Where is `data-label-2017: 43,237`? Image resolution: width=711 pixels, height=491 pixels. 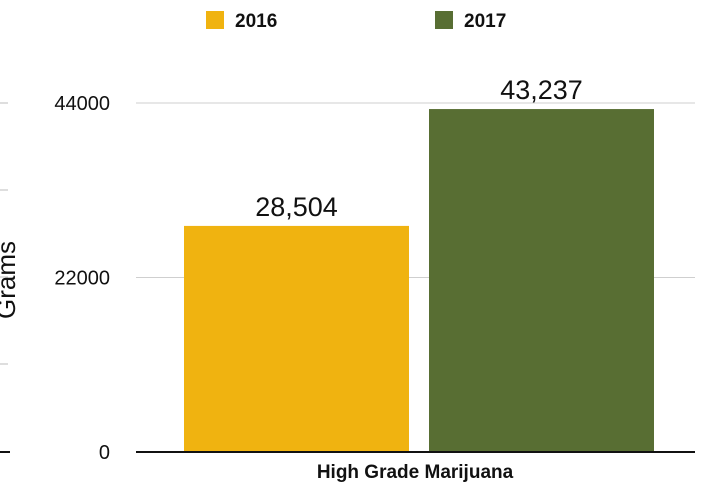
data-label-2017: 43,237 is located at coordinates (541, 90).